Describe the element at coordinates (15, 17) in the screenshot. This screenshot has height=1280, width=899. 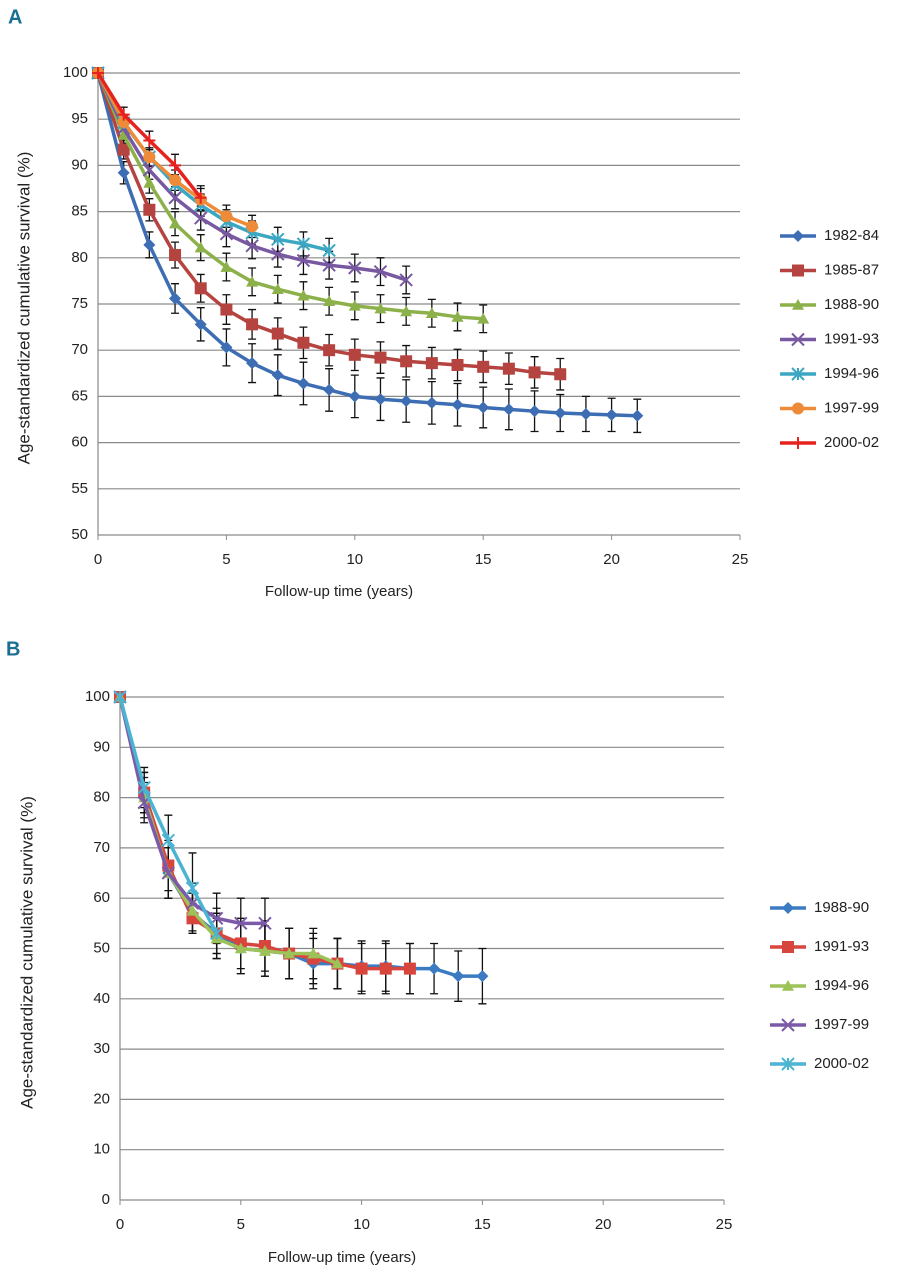
I see `panel-label: A` at that location.